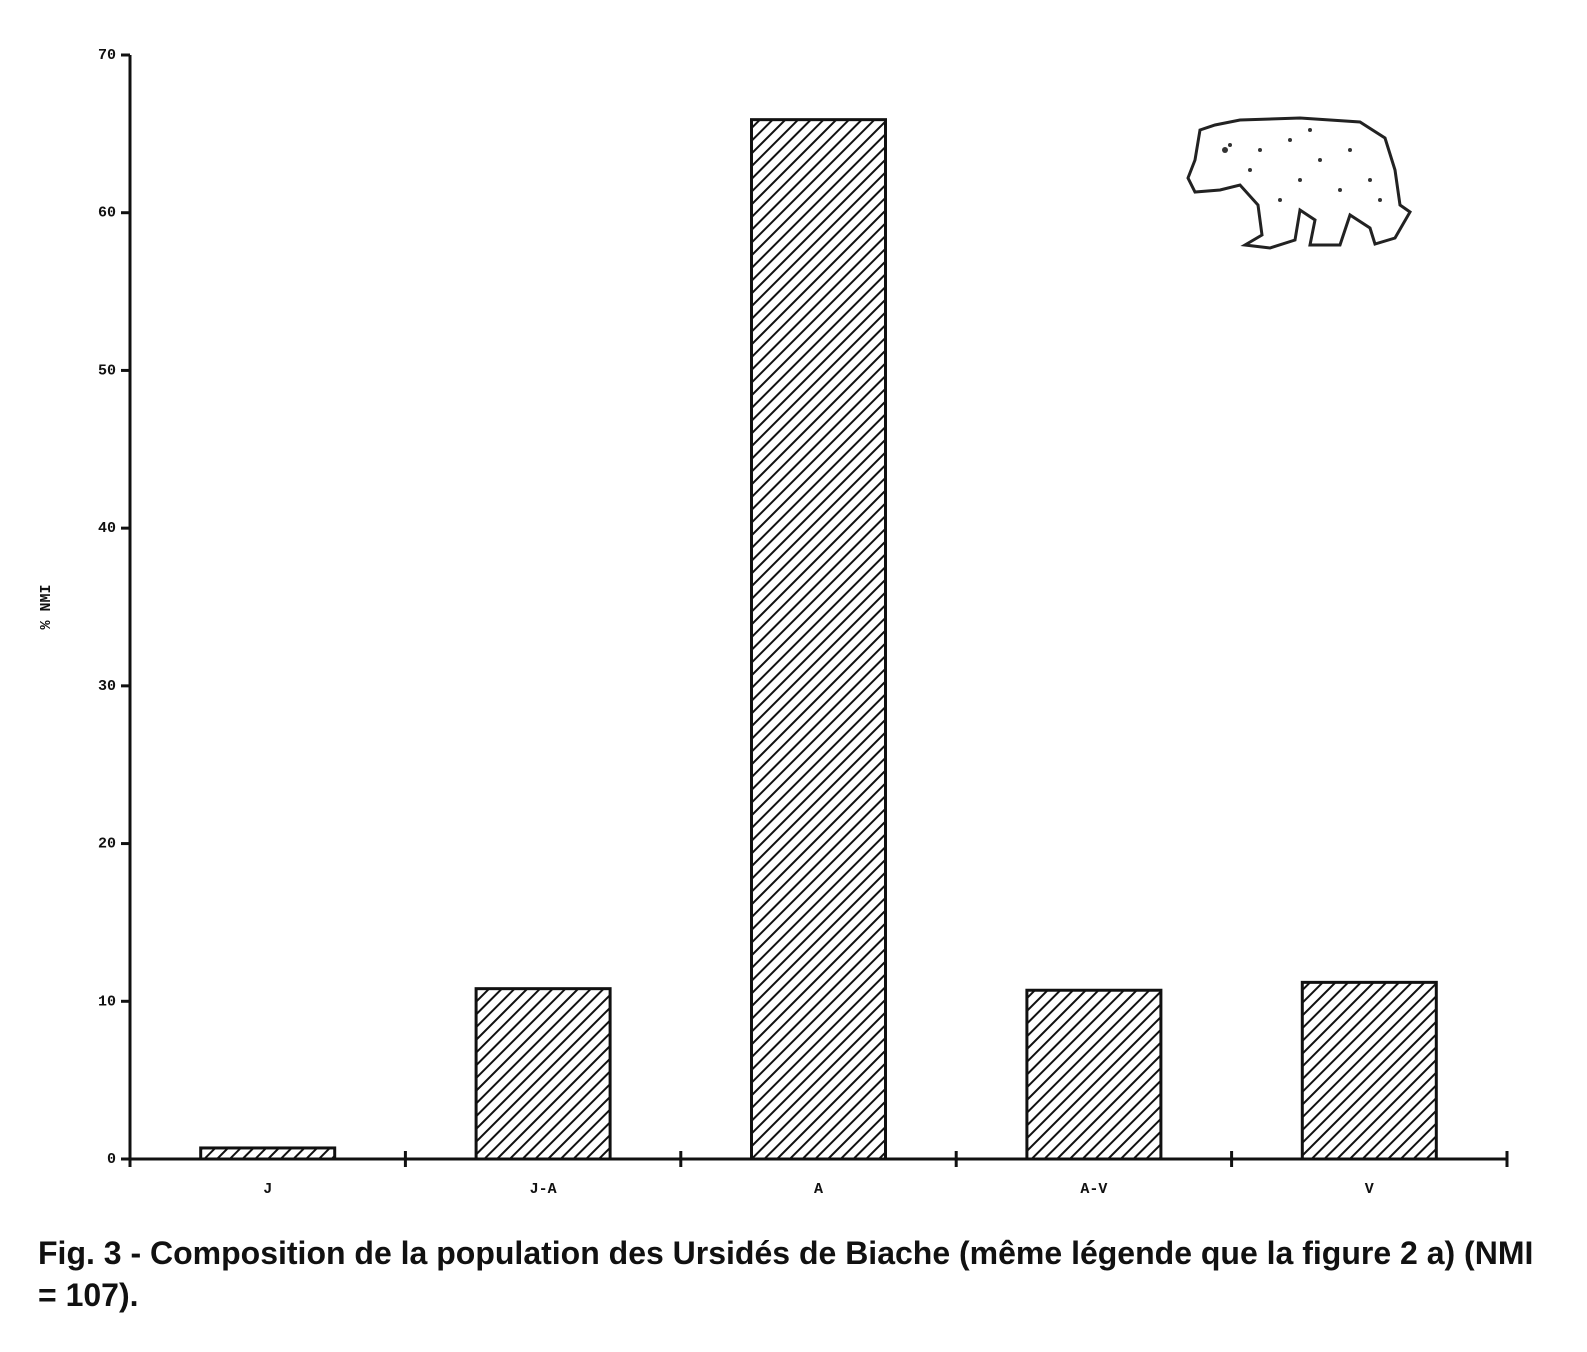 The image size is (1587, 1352). What do you see at coordinates (111, 1159) in the screenshot?
I see `y-tick-label: 0` at bounding box center [111, 1159].